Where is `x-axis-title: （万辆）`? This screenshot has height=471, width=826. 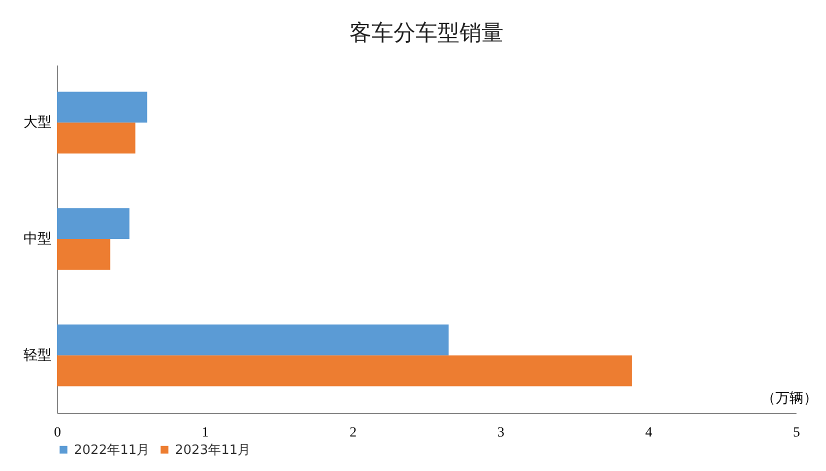 x-axis-title: （万辆） is located at coordinates (790, 398).